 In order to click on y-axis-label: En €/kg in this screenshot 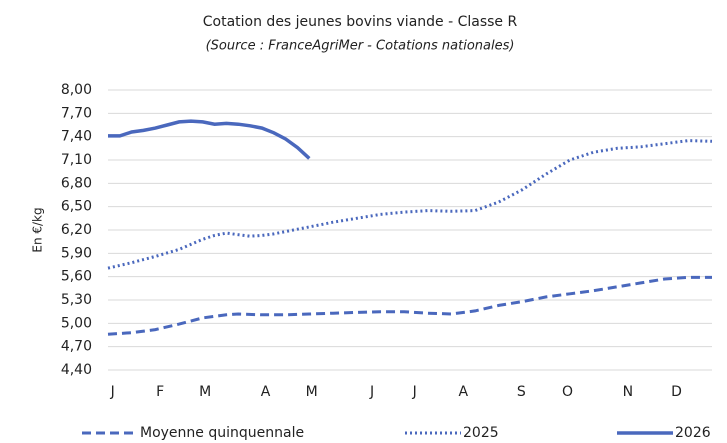, I will do `click(38, 229)`.